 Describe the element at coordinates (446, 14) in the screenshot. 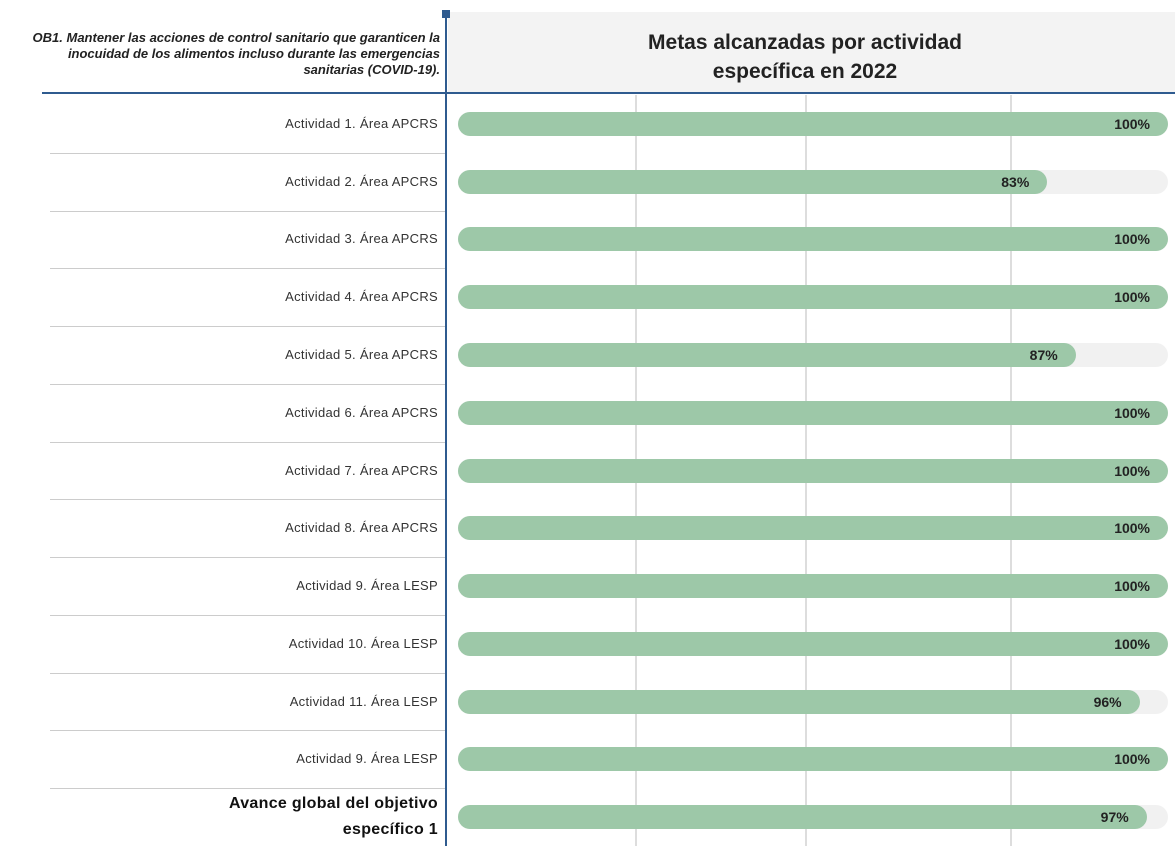

I see `divider-cap` at that location.